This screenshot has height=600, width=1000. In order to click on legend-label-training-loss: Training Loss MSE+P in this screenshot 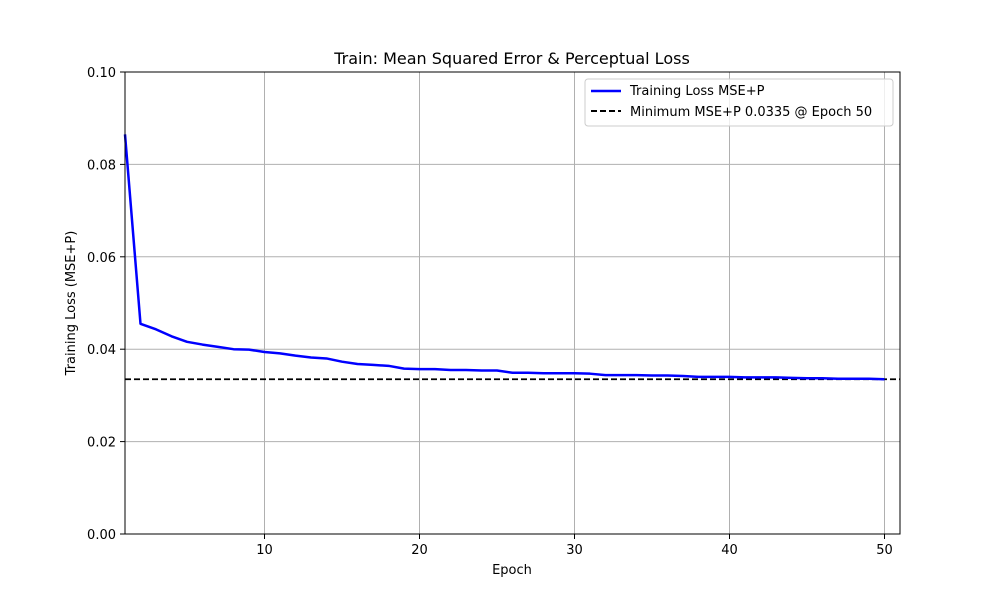, I will do `click(697, 91)`.